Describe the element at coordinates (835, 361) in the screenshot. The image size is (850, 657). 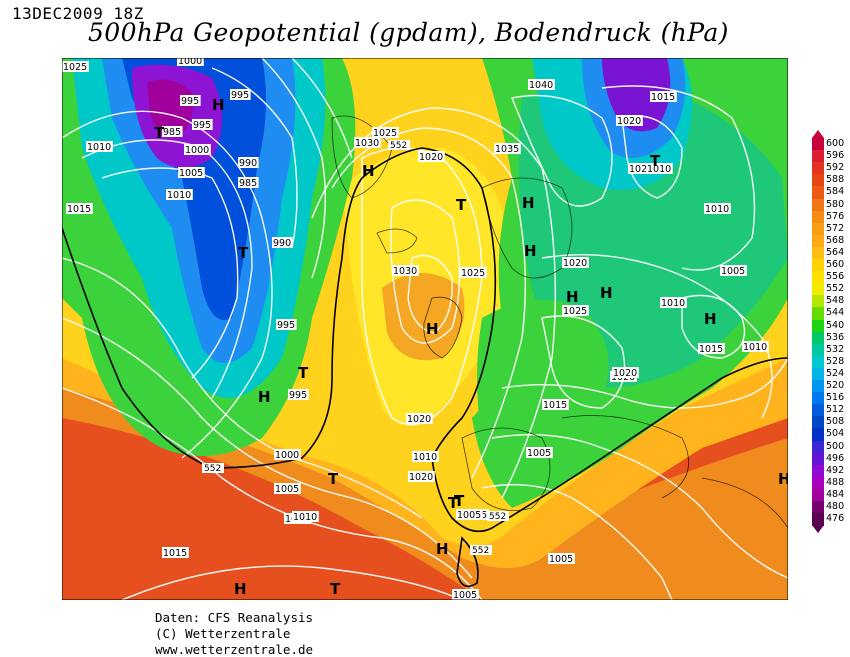
I see `legend-label: 528` at that location.